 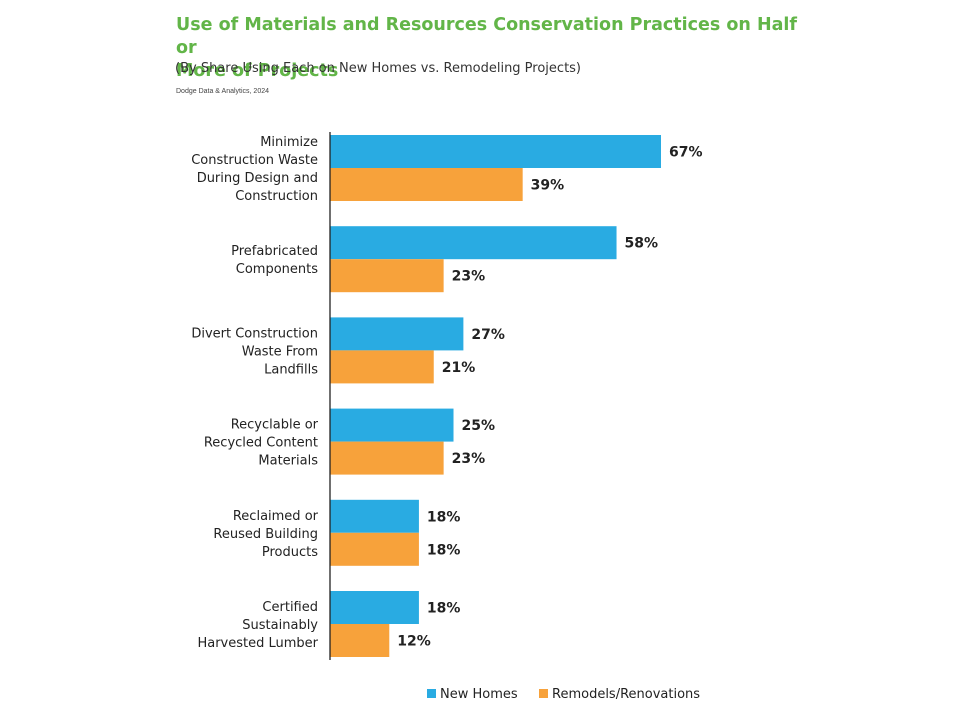 I want to click on source-note: Dodge Data & Analytics, 2024, so click(x=223, y=91).